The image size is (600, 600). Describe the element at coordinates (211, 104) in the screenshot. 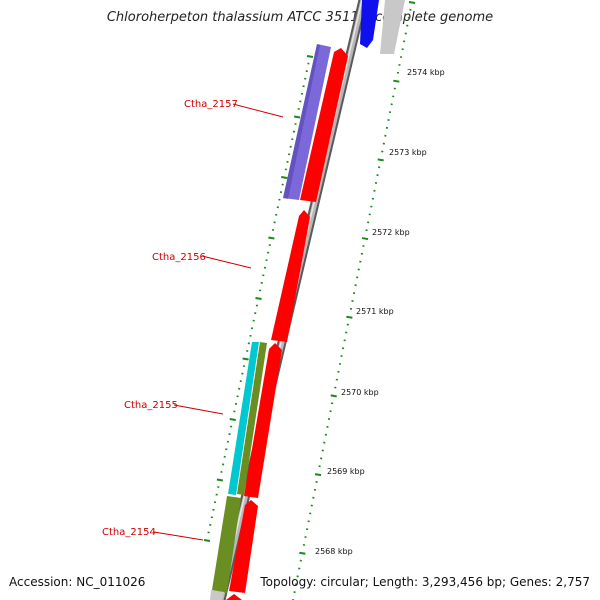

I see `gene-label: Ctha_2157` at that location.